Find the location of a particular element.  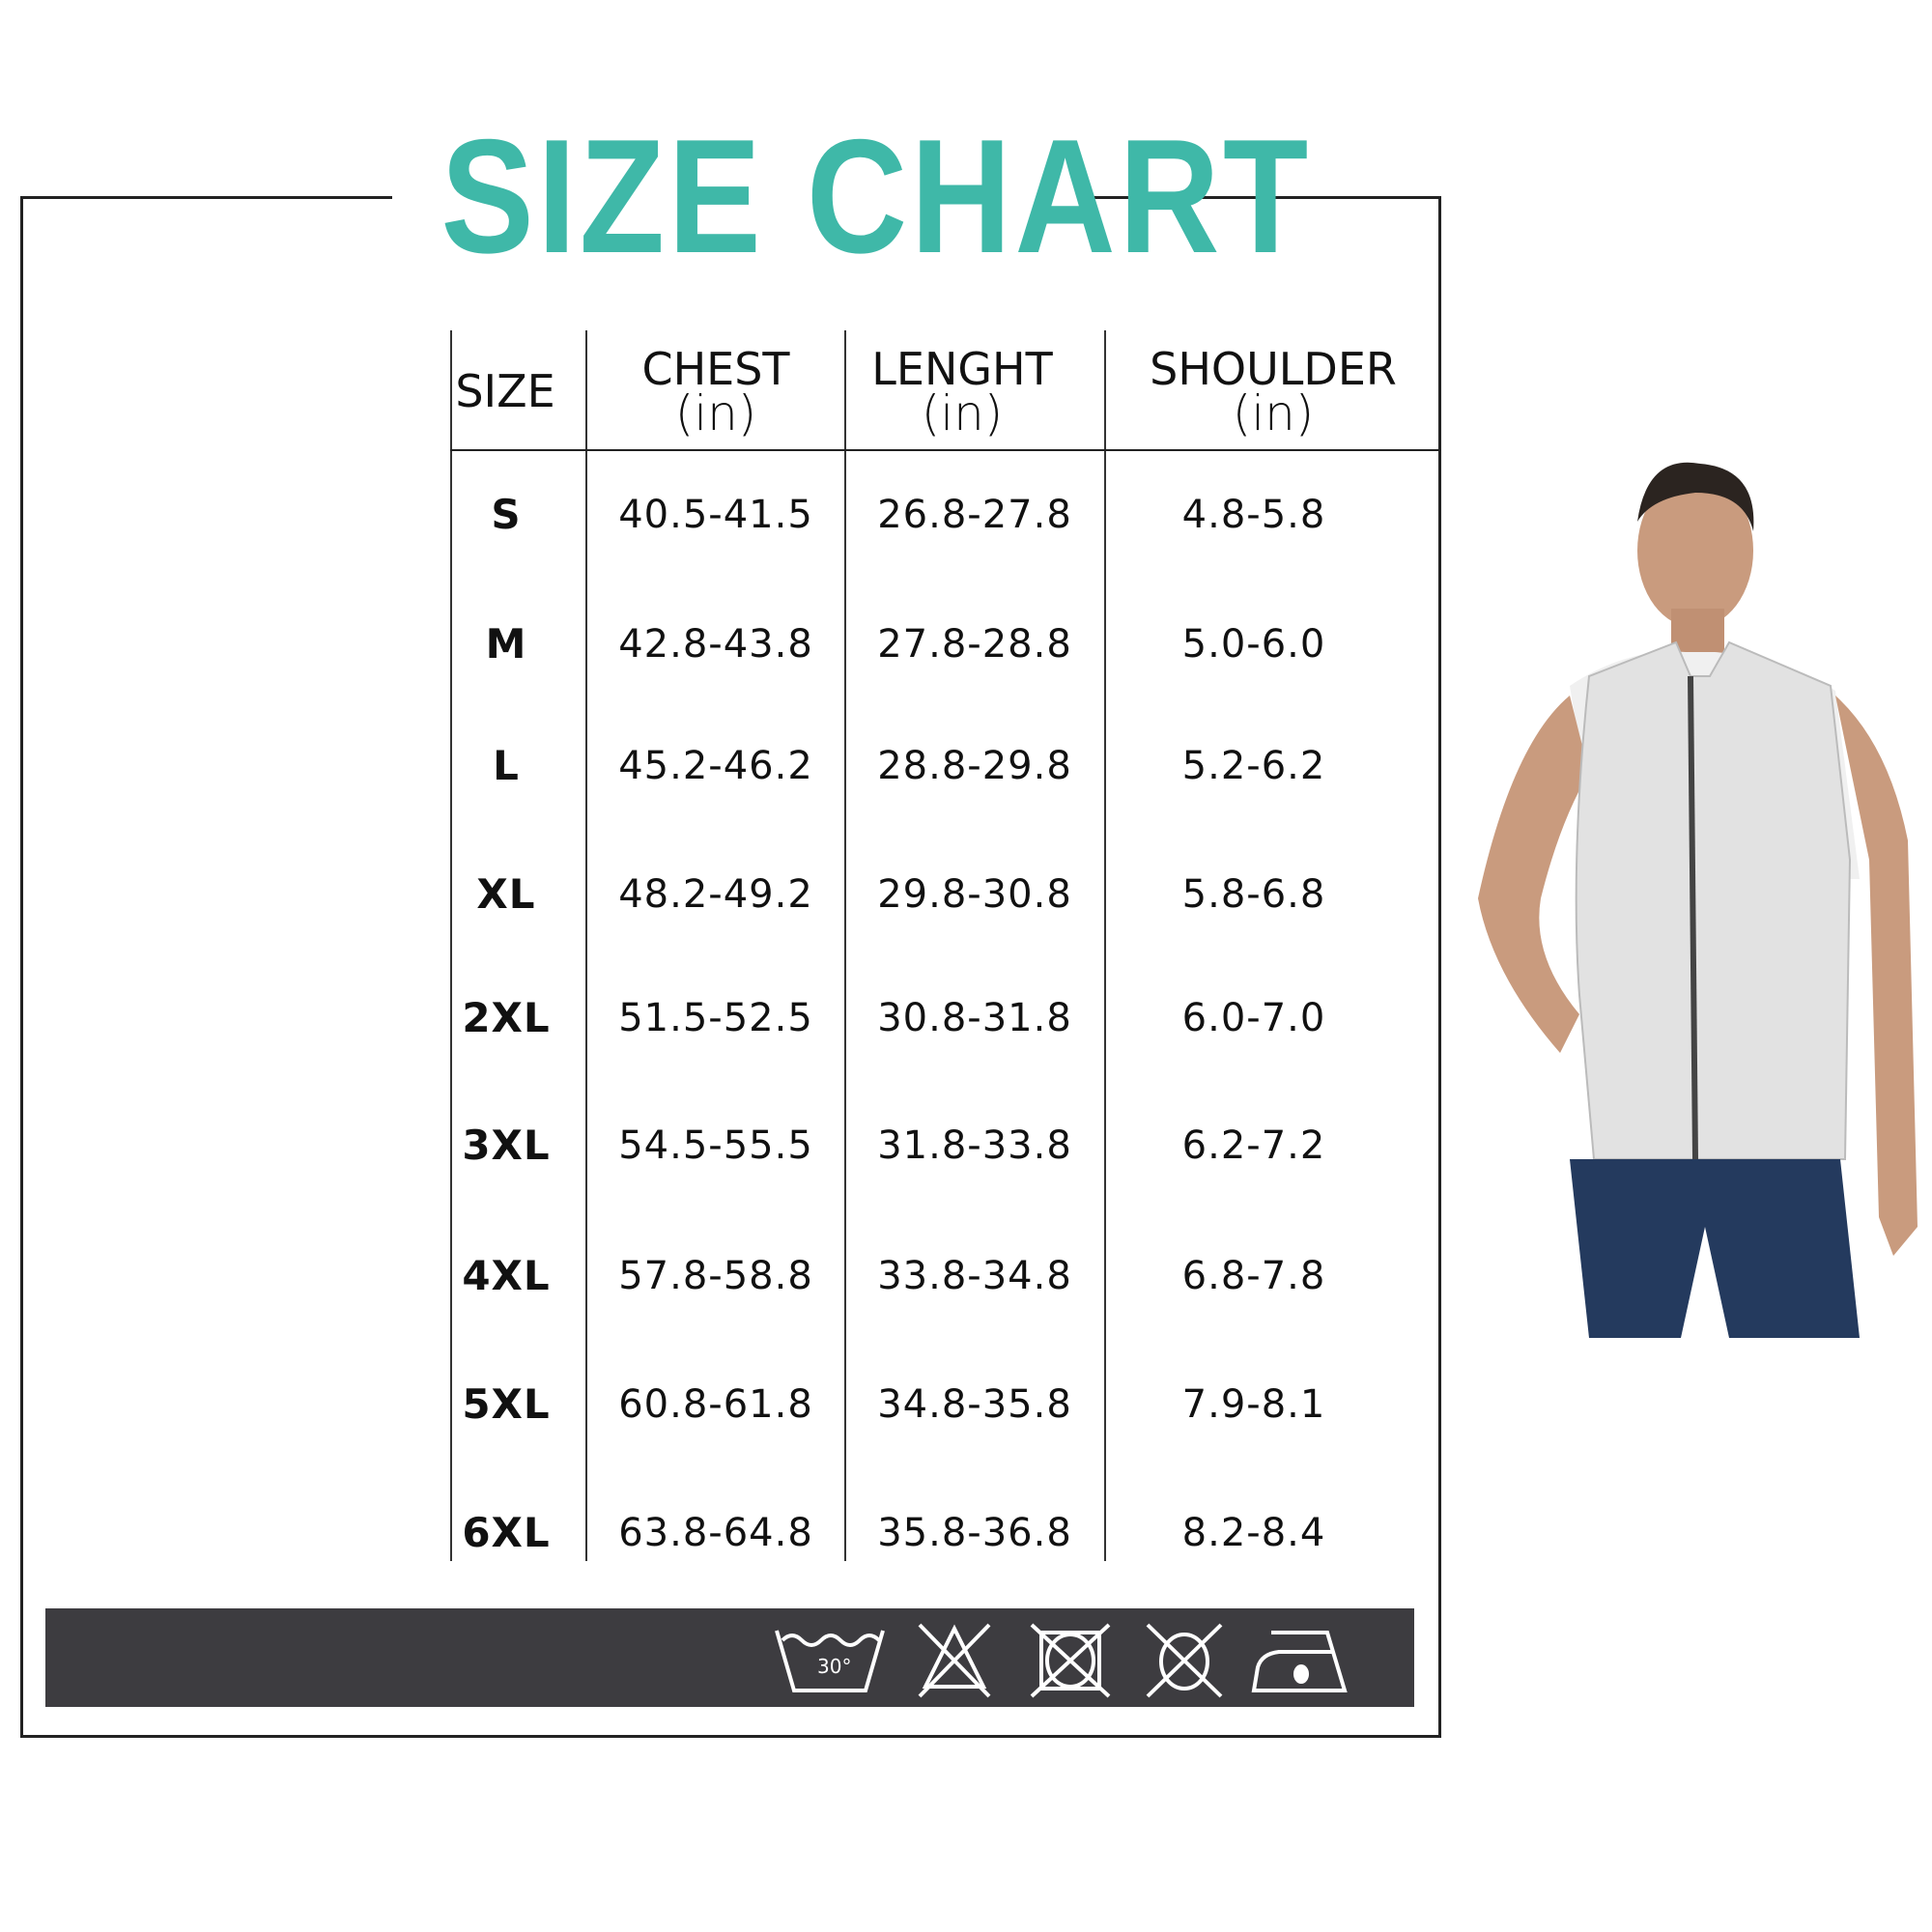

header-label: SIZE is located at coordinates (505, 391).